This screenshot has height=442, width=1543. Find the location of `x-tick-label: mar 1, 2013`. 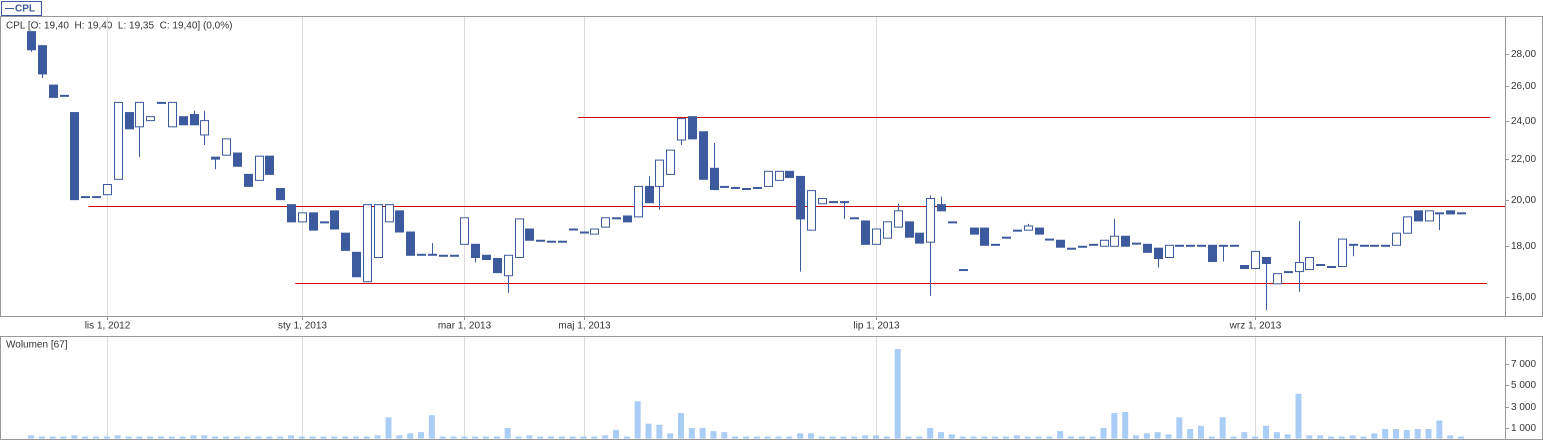

x-tick-label: mar 1, 2013 is located at coordinates (465, 326).